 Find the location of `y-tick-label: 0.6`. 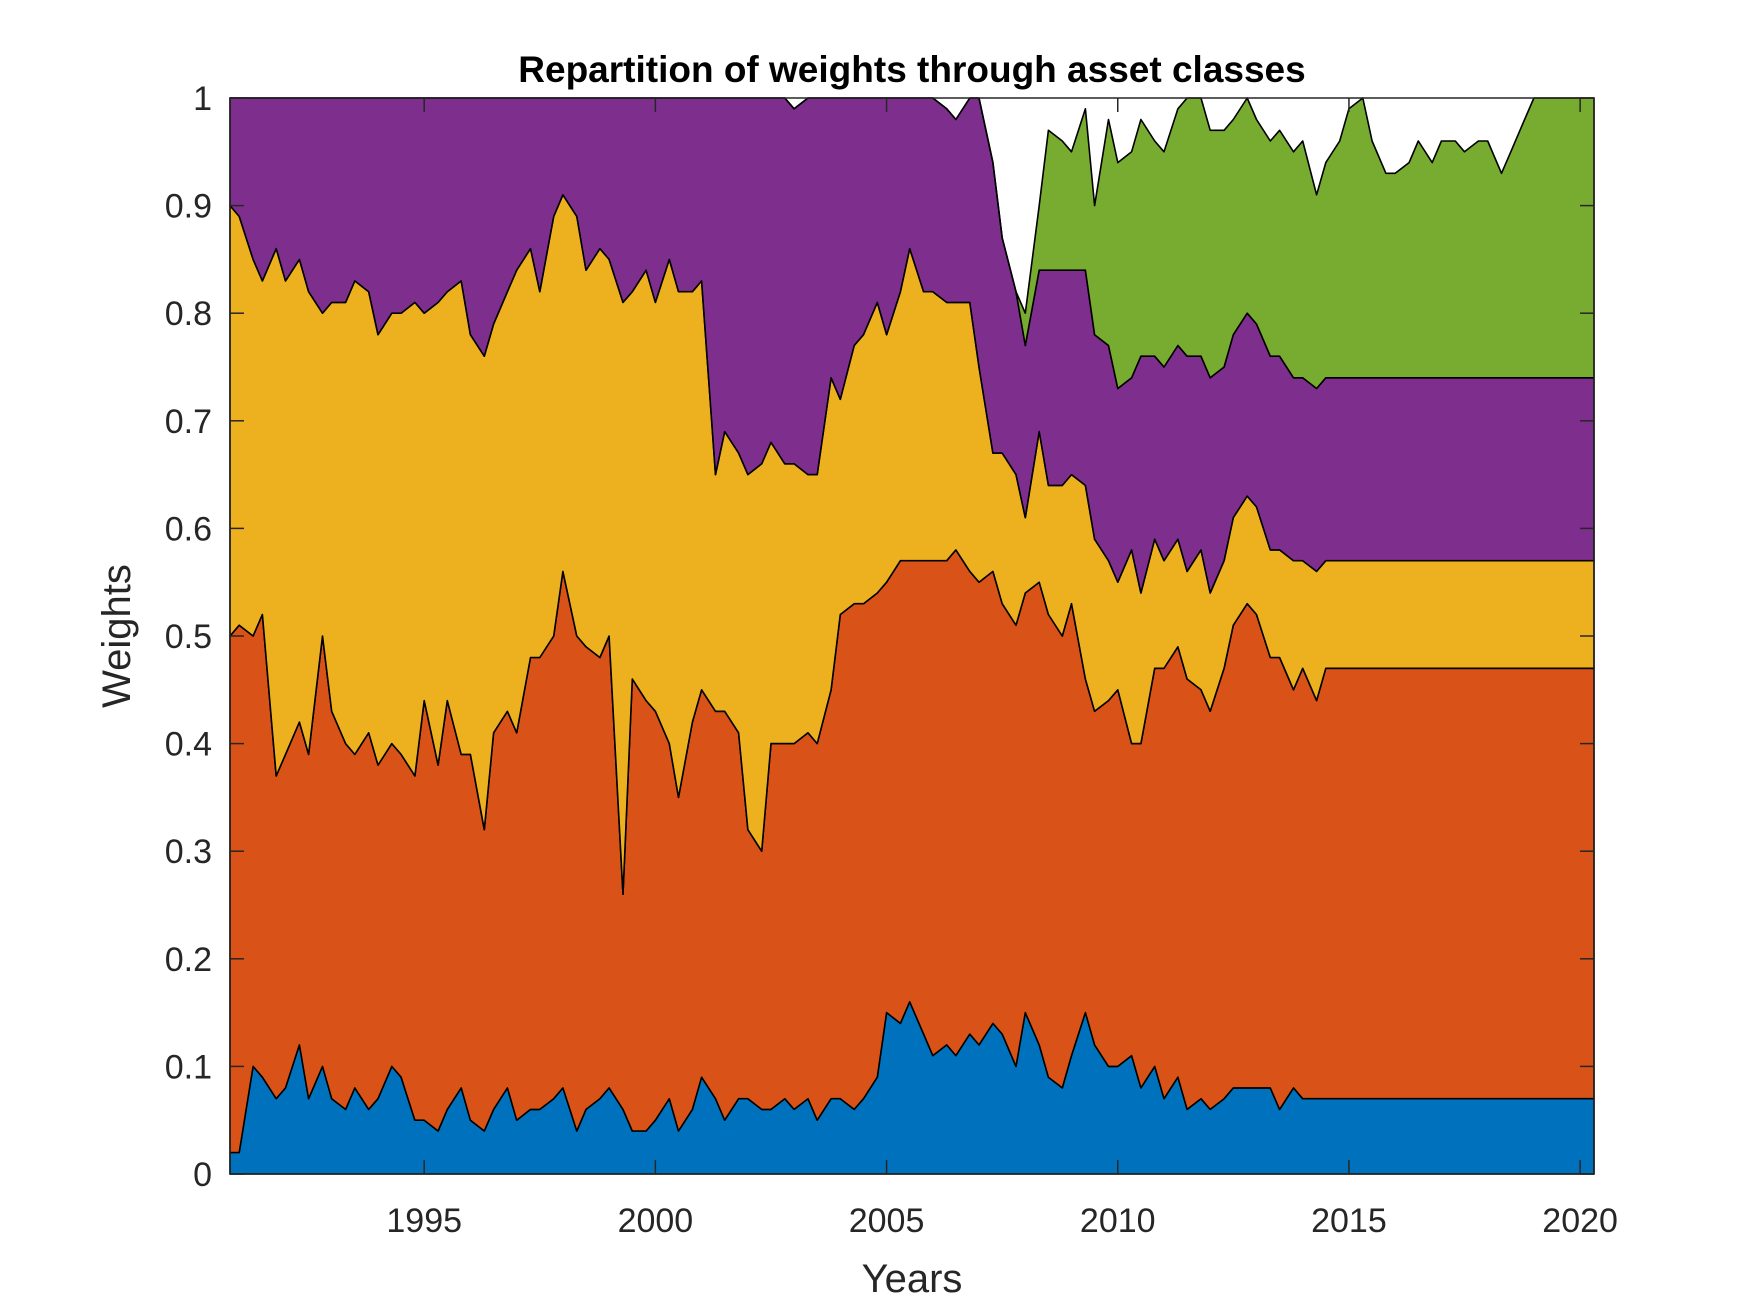

y-tick-label: 0.6 is located at coordinates (188, 529).